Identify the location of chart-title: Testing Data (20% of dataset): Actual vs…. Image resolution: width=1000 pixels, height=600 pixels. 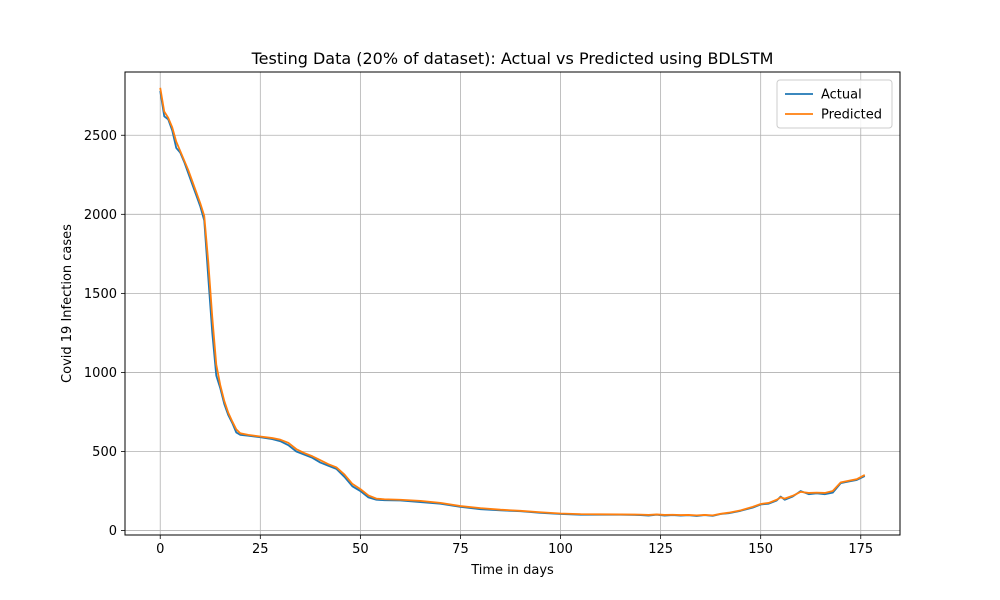
(512, 58).